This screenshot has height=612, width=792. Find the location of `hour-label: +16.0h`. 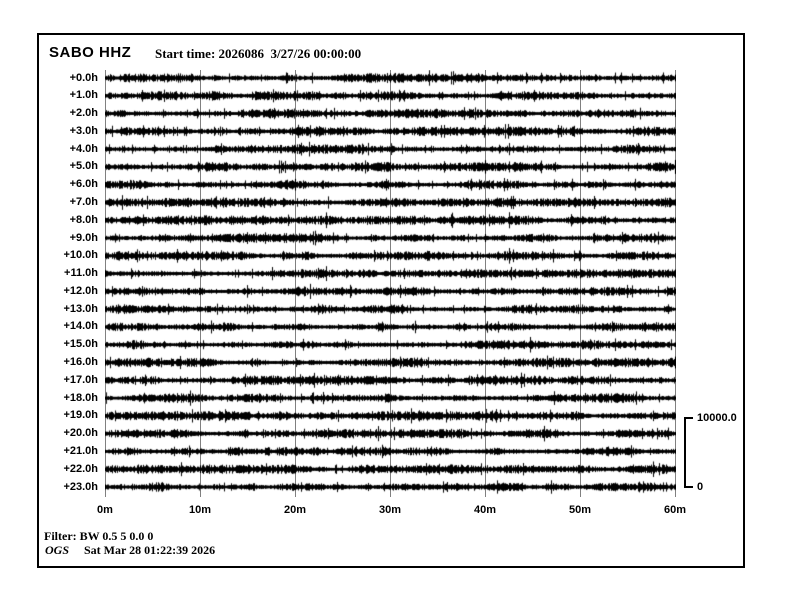

hour-label: +16.0h is located at coordinates (80, 362).